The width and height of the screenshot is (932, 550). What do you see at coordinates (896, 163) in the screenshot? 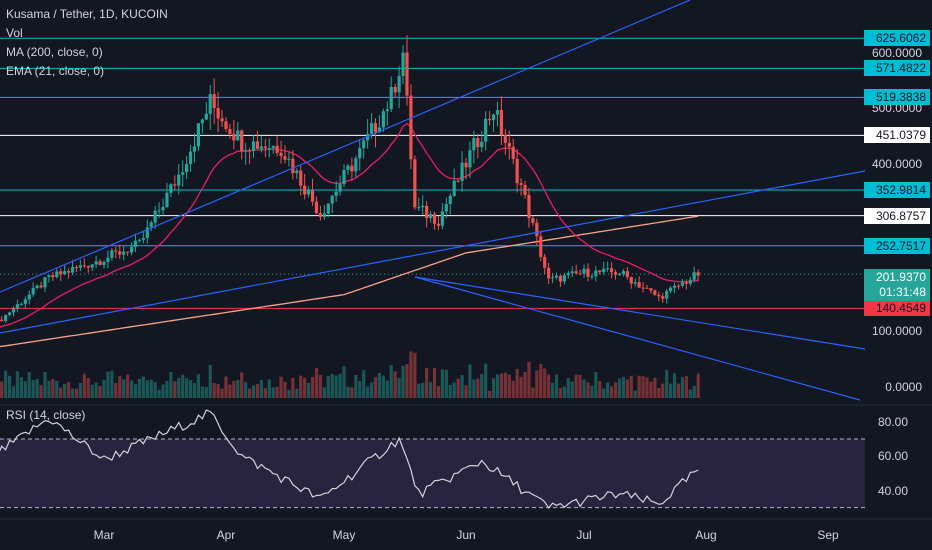
I see `price-tick-label: 400.0000` at bounding box center [896, 163].